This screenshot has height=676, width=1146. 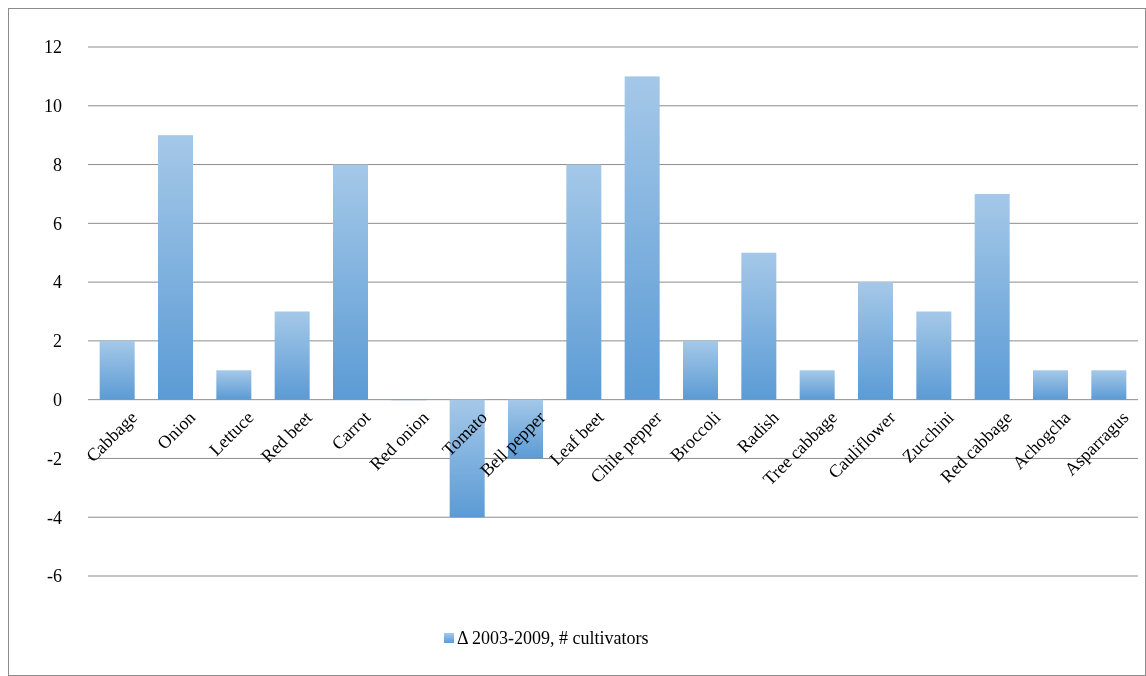 What do you see at coordinates (54, 458) in the screenshot?
I see `y-tick-label: -2` at bounding box center [54, 458].